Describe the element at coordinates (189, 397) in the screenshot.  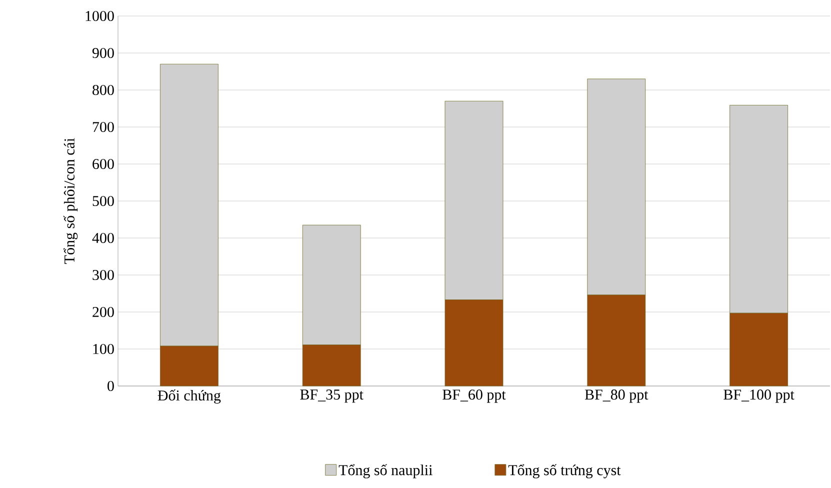
I see `x-tick-label: Đối chứng` at that location.